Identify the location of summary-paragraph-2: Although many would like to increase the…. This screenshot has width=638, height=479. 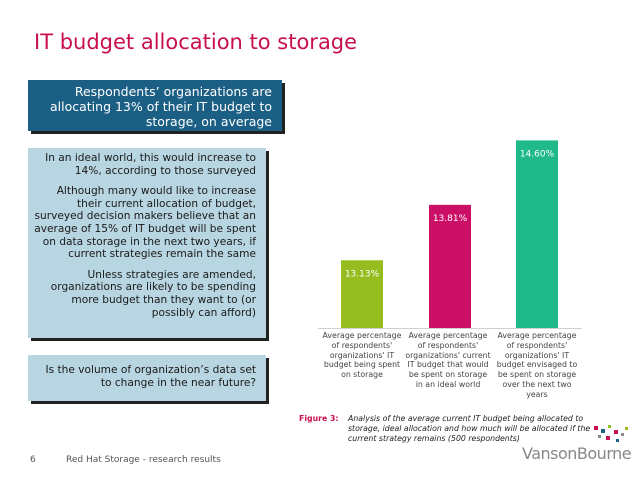
(145, 223).